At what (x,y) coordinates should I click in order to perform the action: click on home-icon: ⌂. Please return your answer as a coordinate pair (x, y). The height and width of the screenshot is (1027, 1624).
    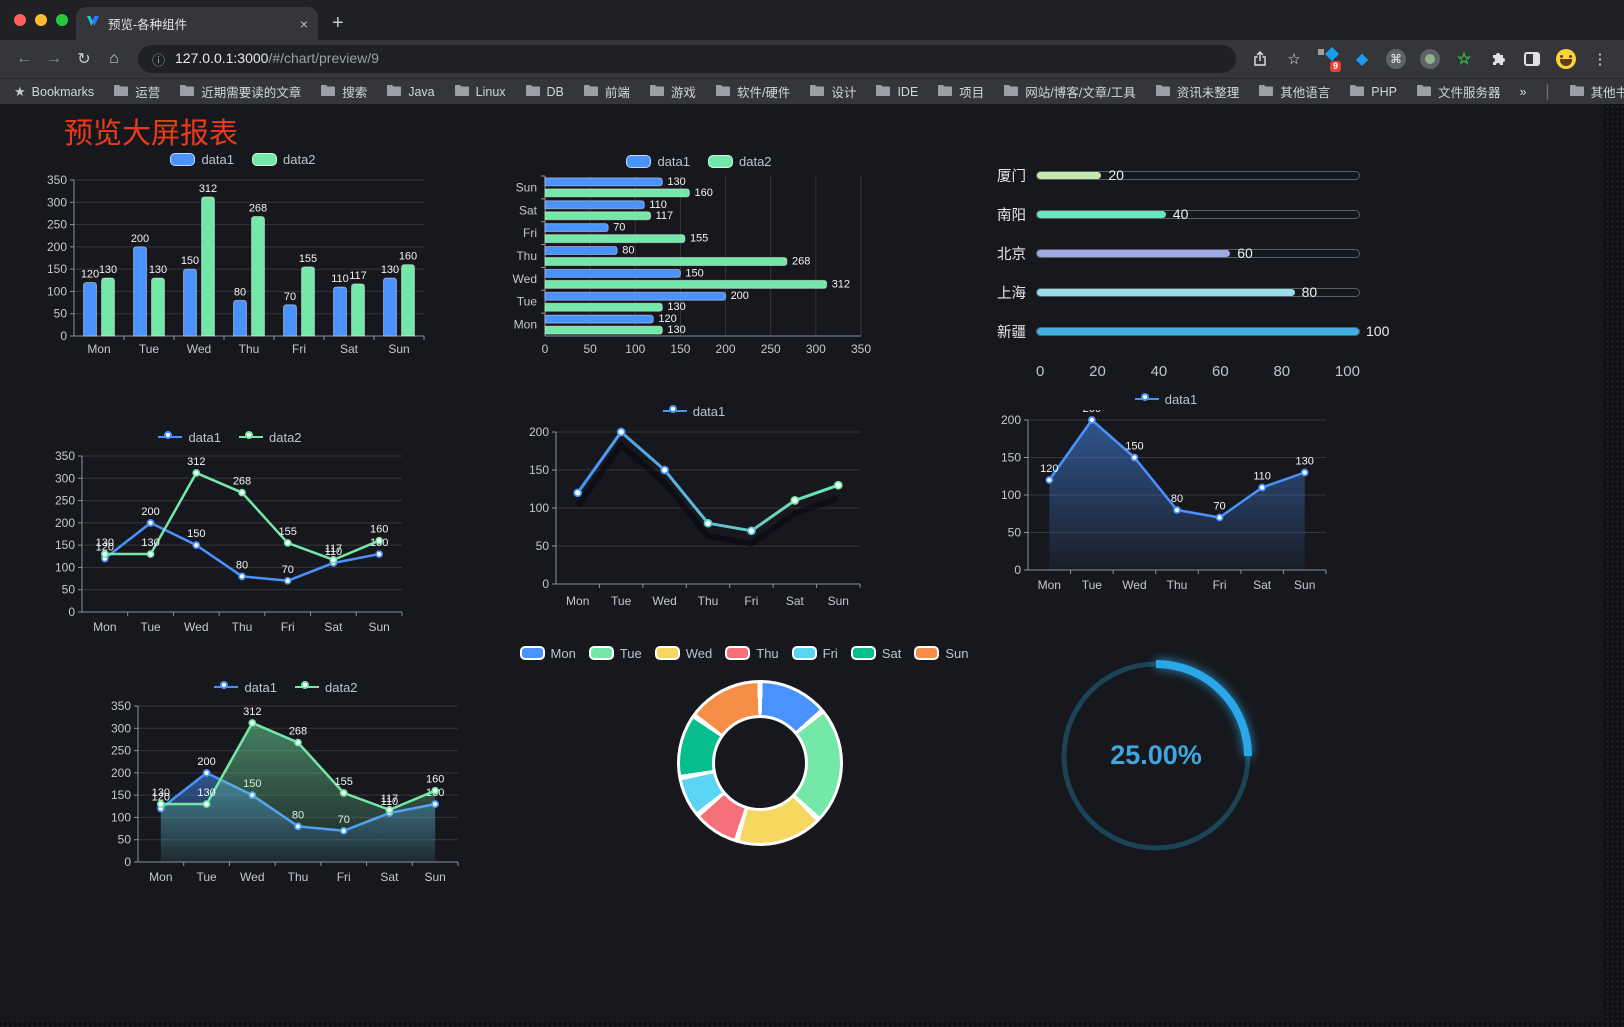
    Looking at the image, I should click on (114, 58).